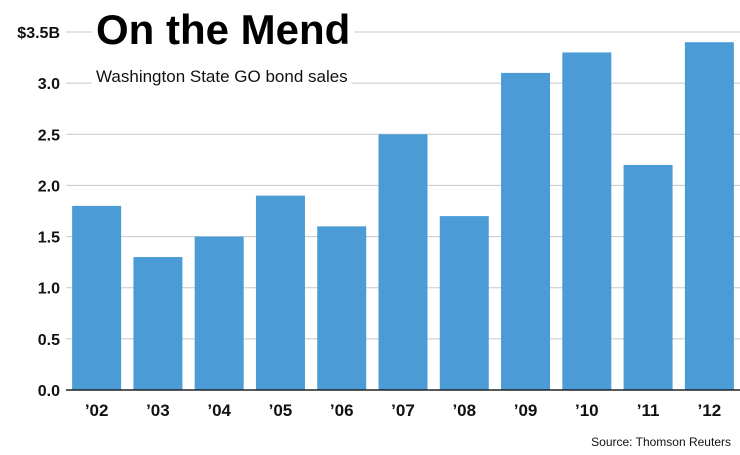 Image resolution: width=740 pixels, height=455 pixels. Describe the element at coordinates (49, 340) in the screenshot. I see `y-tick-label: 0.5` at that location.